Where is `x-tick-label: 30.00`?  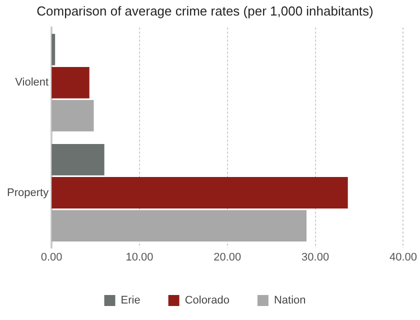 x-tick-label: 30.00 is located at coordinates (316, 257).